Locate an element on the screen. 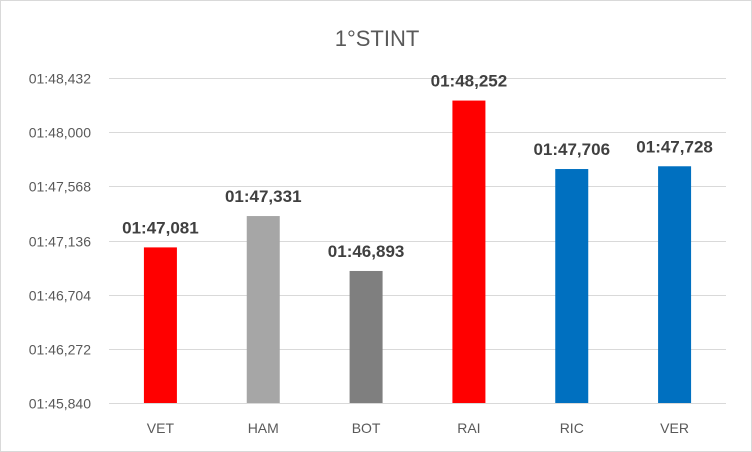 The width and height of the screenshot is (752, 452). y-tick-label: 01:46,272 is located at coordinates (60, 350).